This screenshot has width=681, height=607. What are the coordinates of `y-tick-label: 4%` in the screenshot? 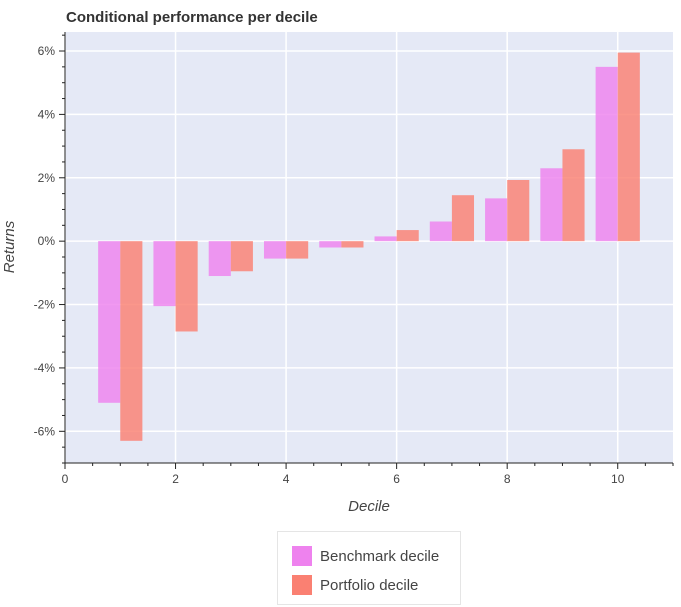 It's located at (47, 114).